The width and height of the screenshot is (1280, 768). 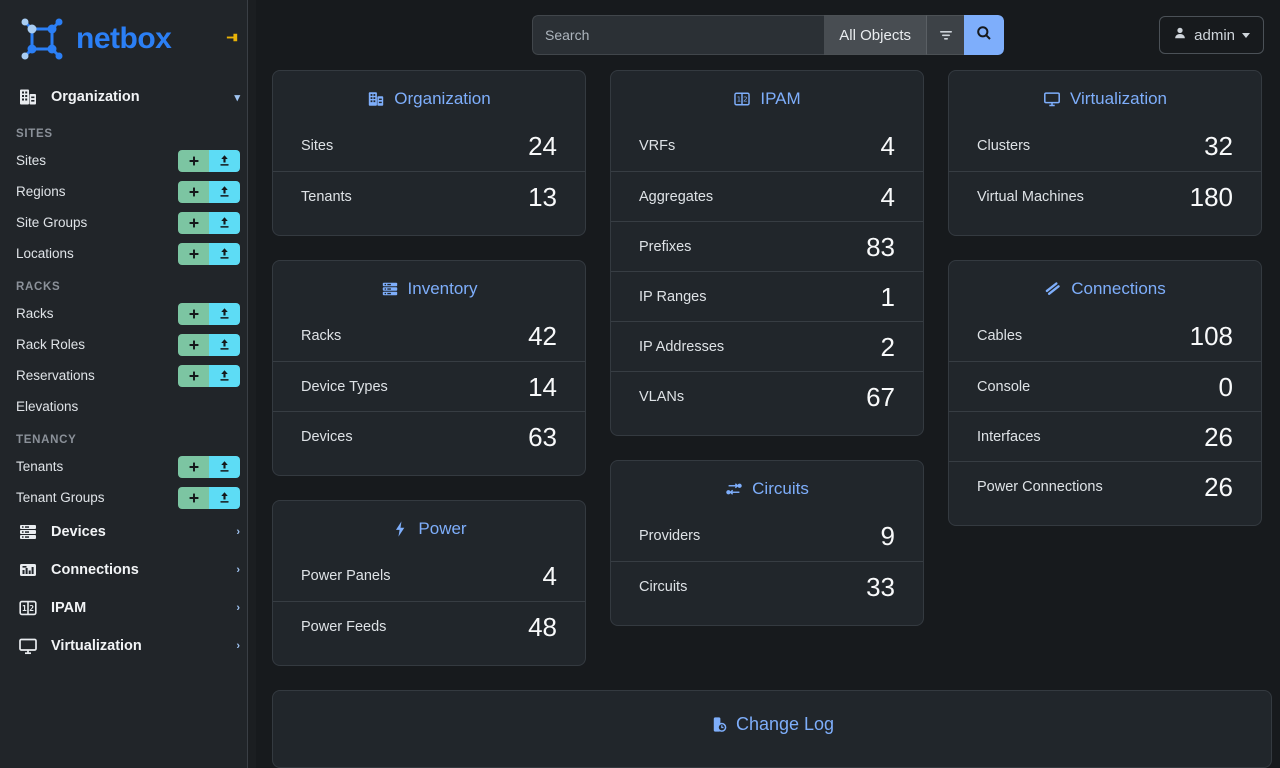 What do you see at coordinates (69, 608) in the screenshot?
I see `sidebar-section-label: IPAM` at bounding box center [69, 608].